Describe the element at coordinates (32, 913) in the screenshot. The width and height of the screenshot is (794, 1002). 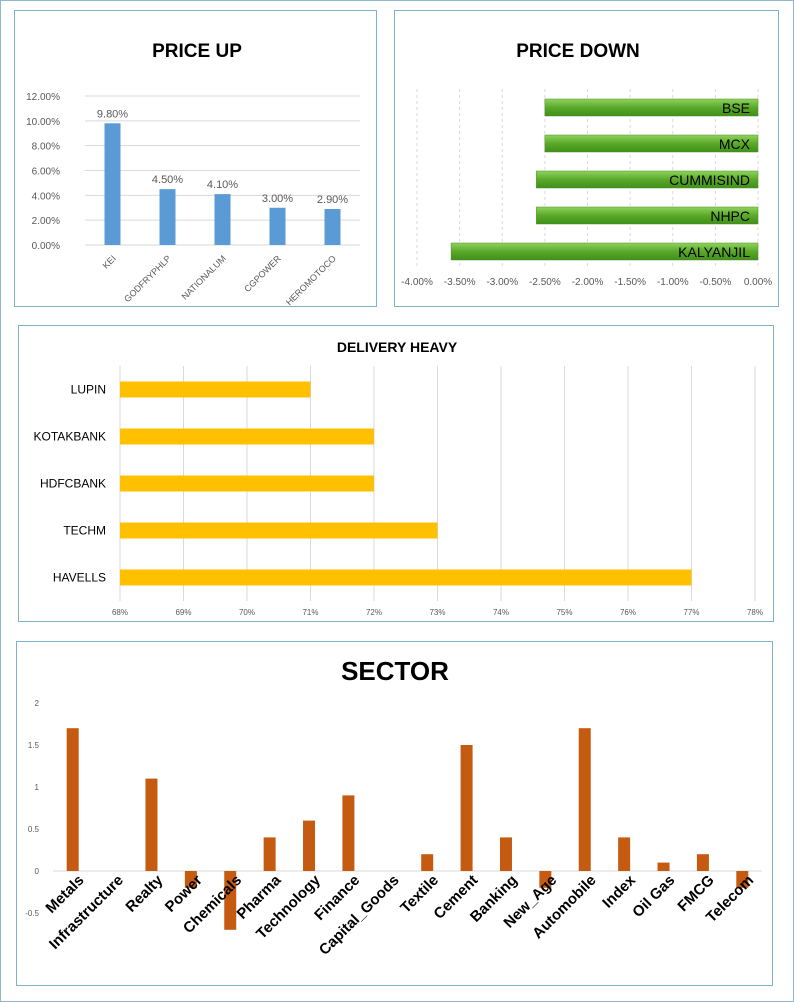
I see `y-tick-label: -0.5` at that location.